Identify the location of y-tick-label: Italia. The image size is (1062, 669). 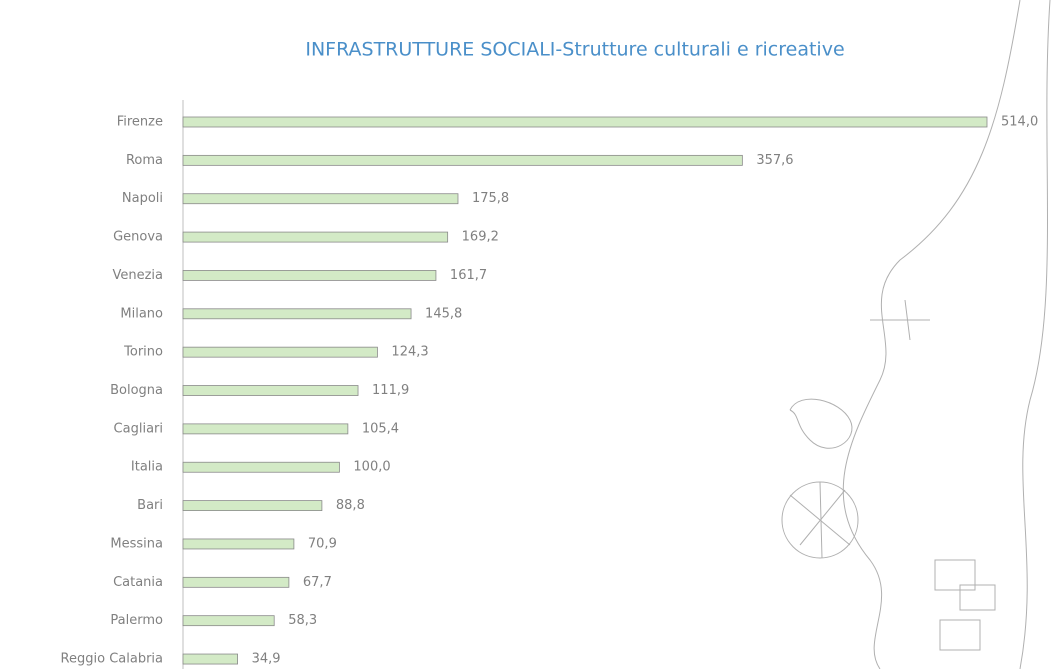
(147, 467).